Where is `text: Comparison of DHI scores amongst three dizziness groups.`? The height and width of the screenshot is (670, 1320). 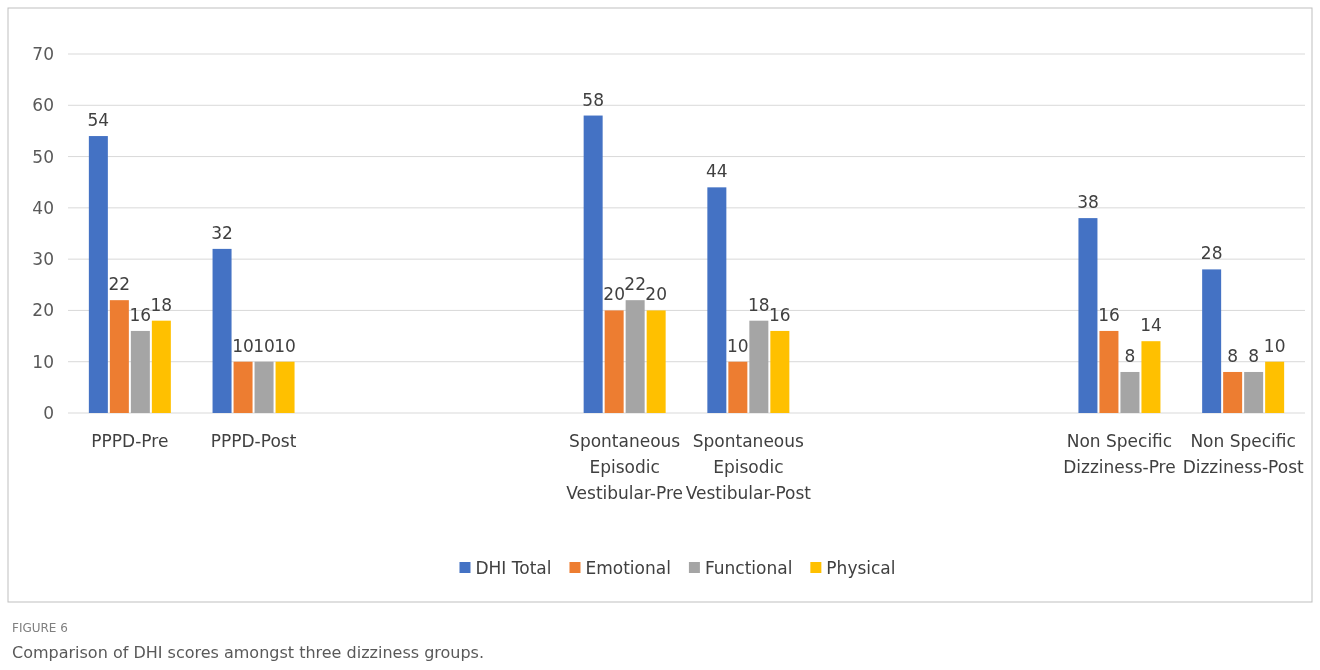
text: Comparison of DHI scores amongst three dizziness groups. is located at coordinates (248, 652).